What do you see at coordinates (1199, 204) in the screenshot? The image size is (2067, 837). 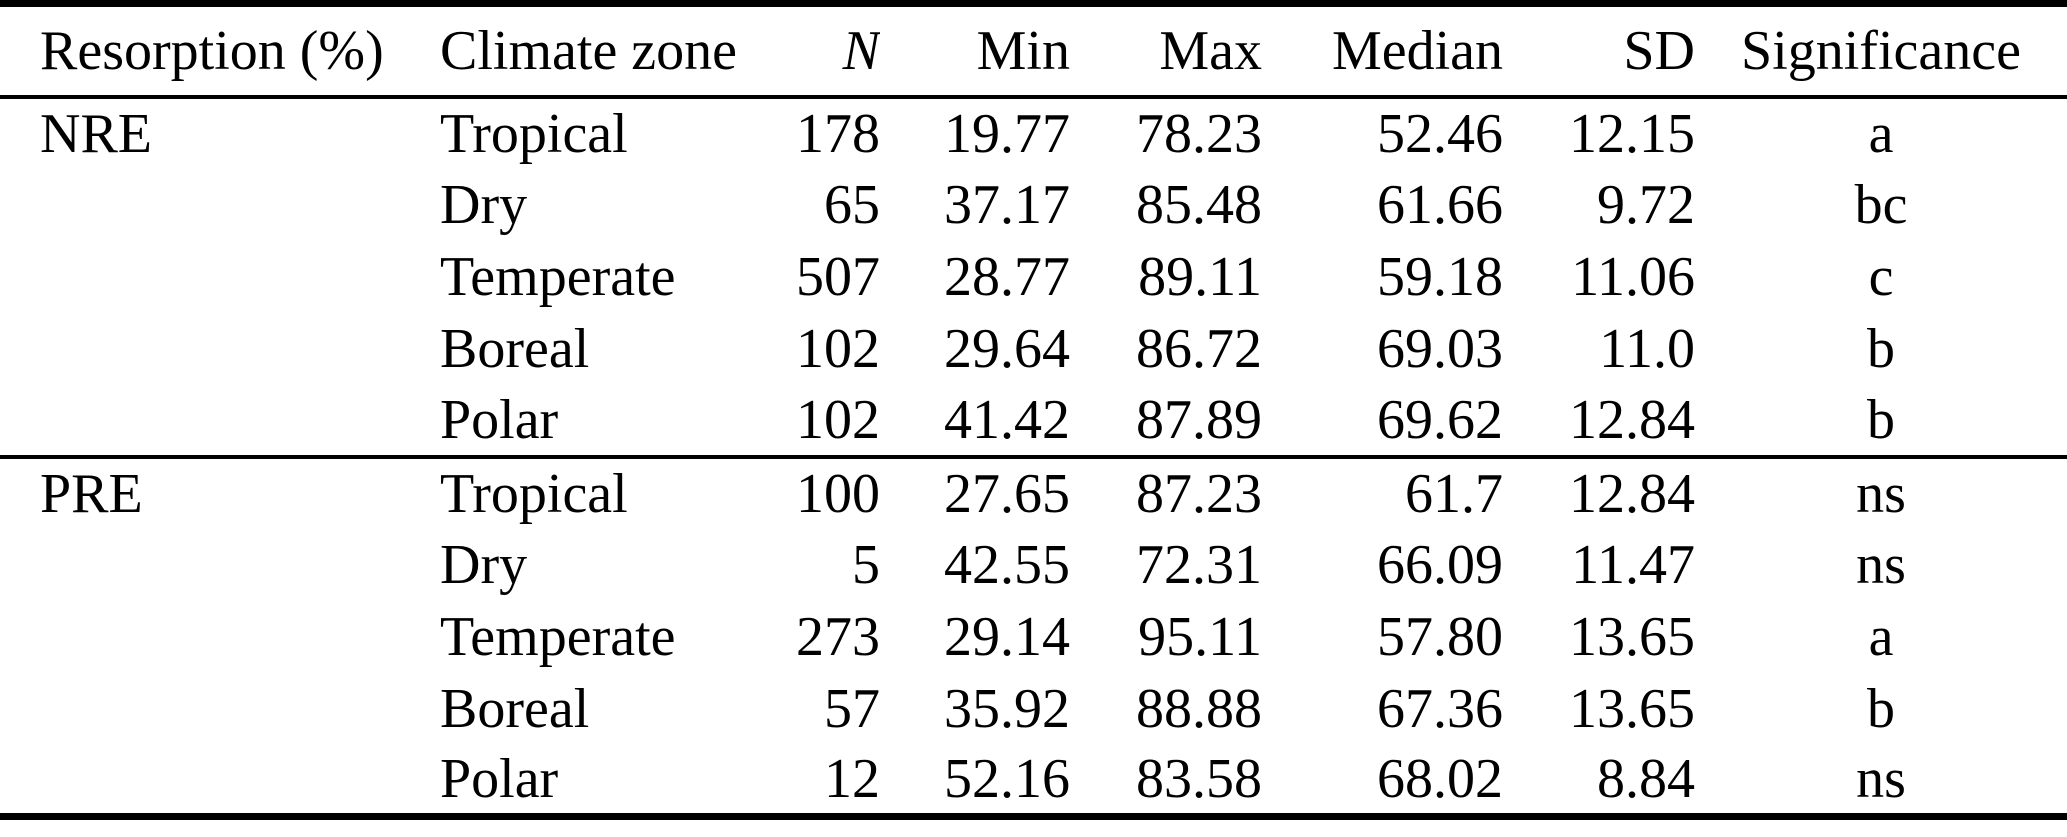 I see `cell-max: 85.48` at bounding box center [1199, 204].